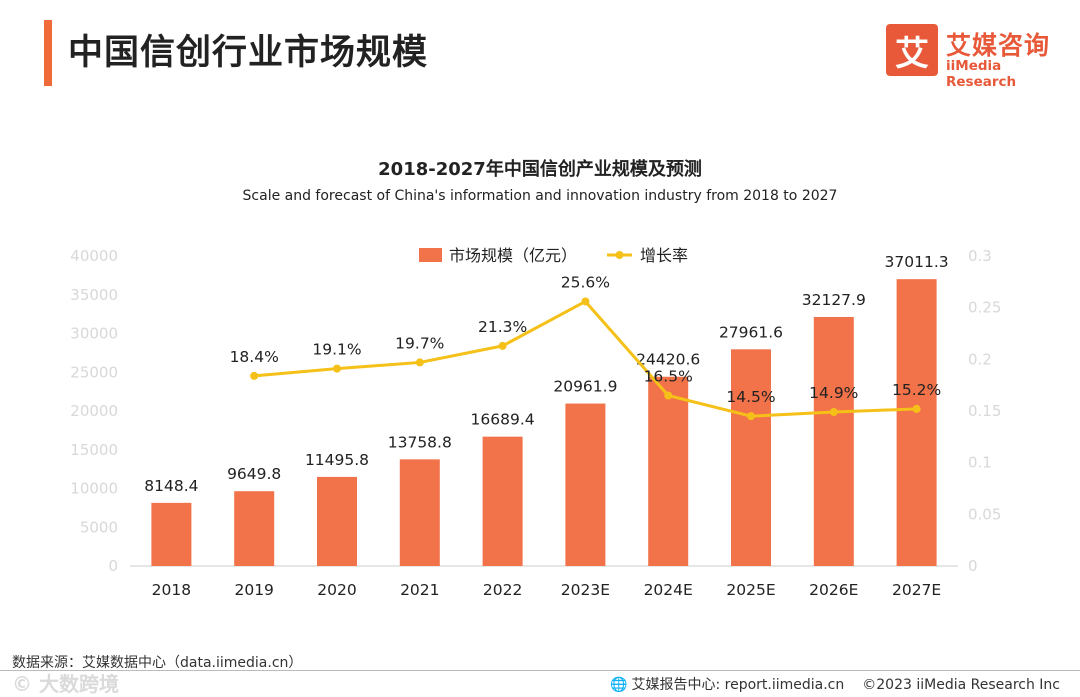 Image resolution: width=1080 pixels, height=697 pixels. I want to click on bar-value-label: 37011.3, so click(917, 262).